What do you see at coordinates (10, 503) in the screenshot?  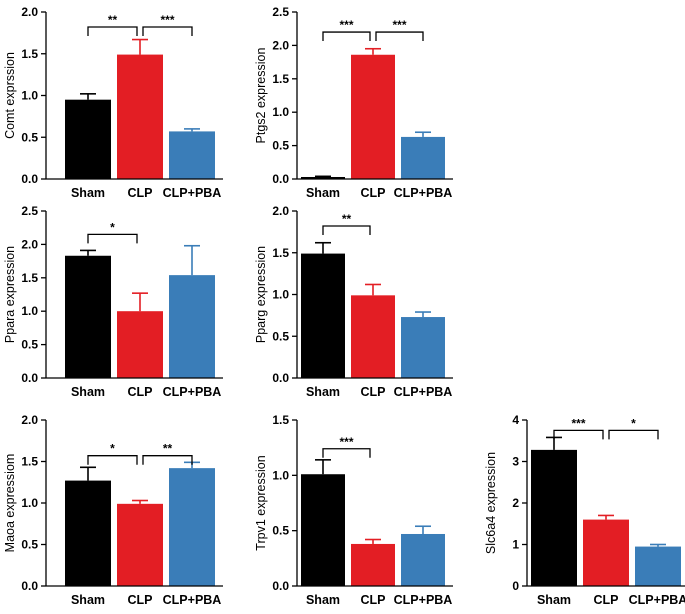 I see `y-axis-title: Maoa expressiom` at bounding box center [10, 503].